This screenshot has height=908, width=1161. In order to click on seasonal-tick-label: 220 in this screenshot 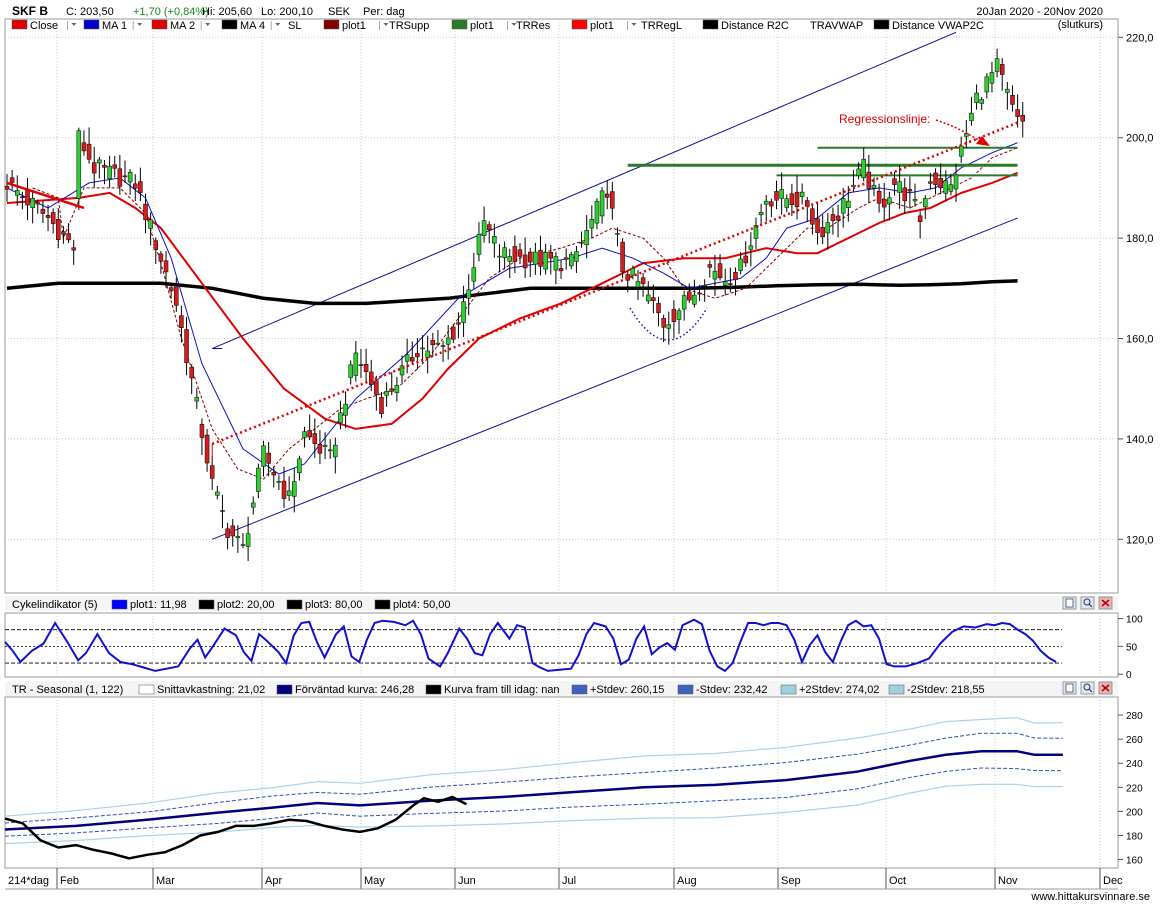, I will do `click(1134, 788)`.